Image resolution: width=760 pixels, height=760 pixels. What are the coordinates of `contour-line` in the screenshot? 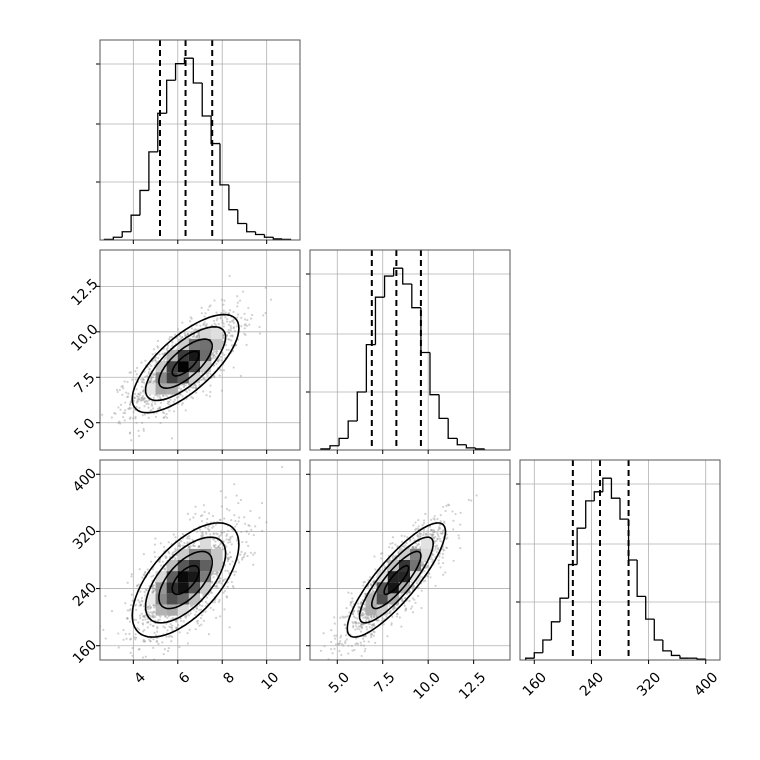 It's located at (396, 580).